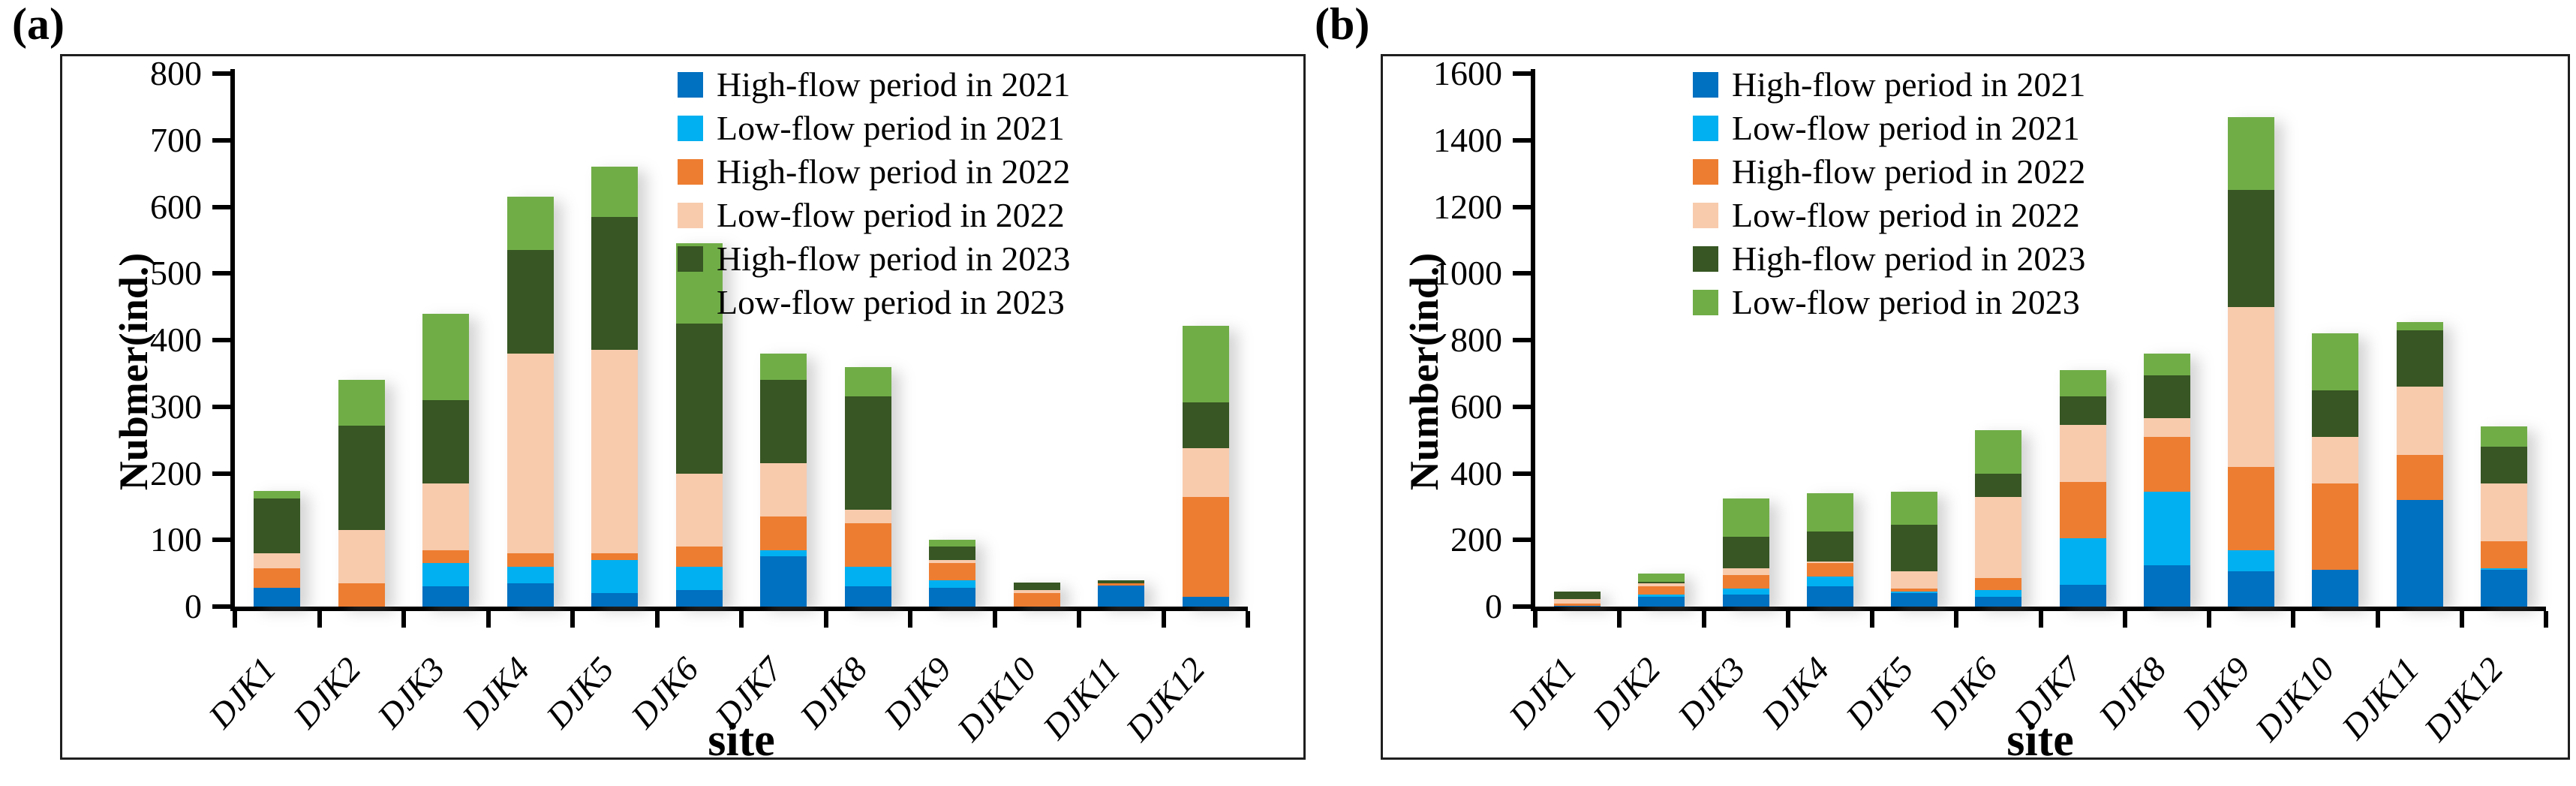  What do you see at coordinates (1476, 539) in the screenshot?
I see `y-tick-label: 200` at bounding box center [1476, 539].